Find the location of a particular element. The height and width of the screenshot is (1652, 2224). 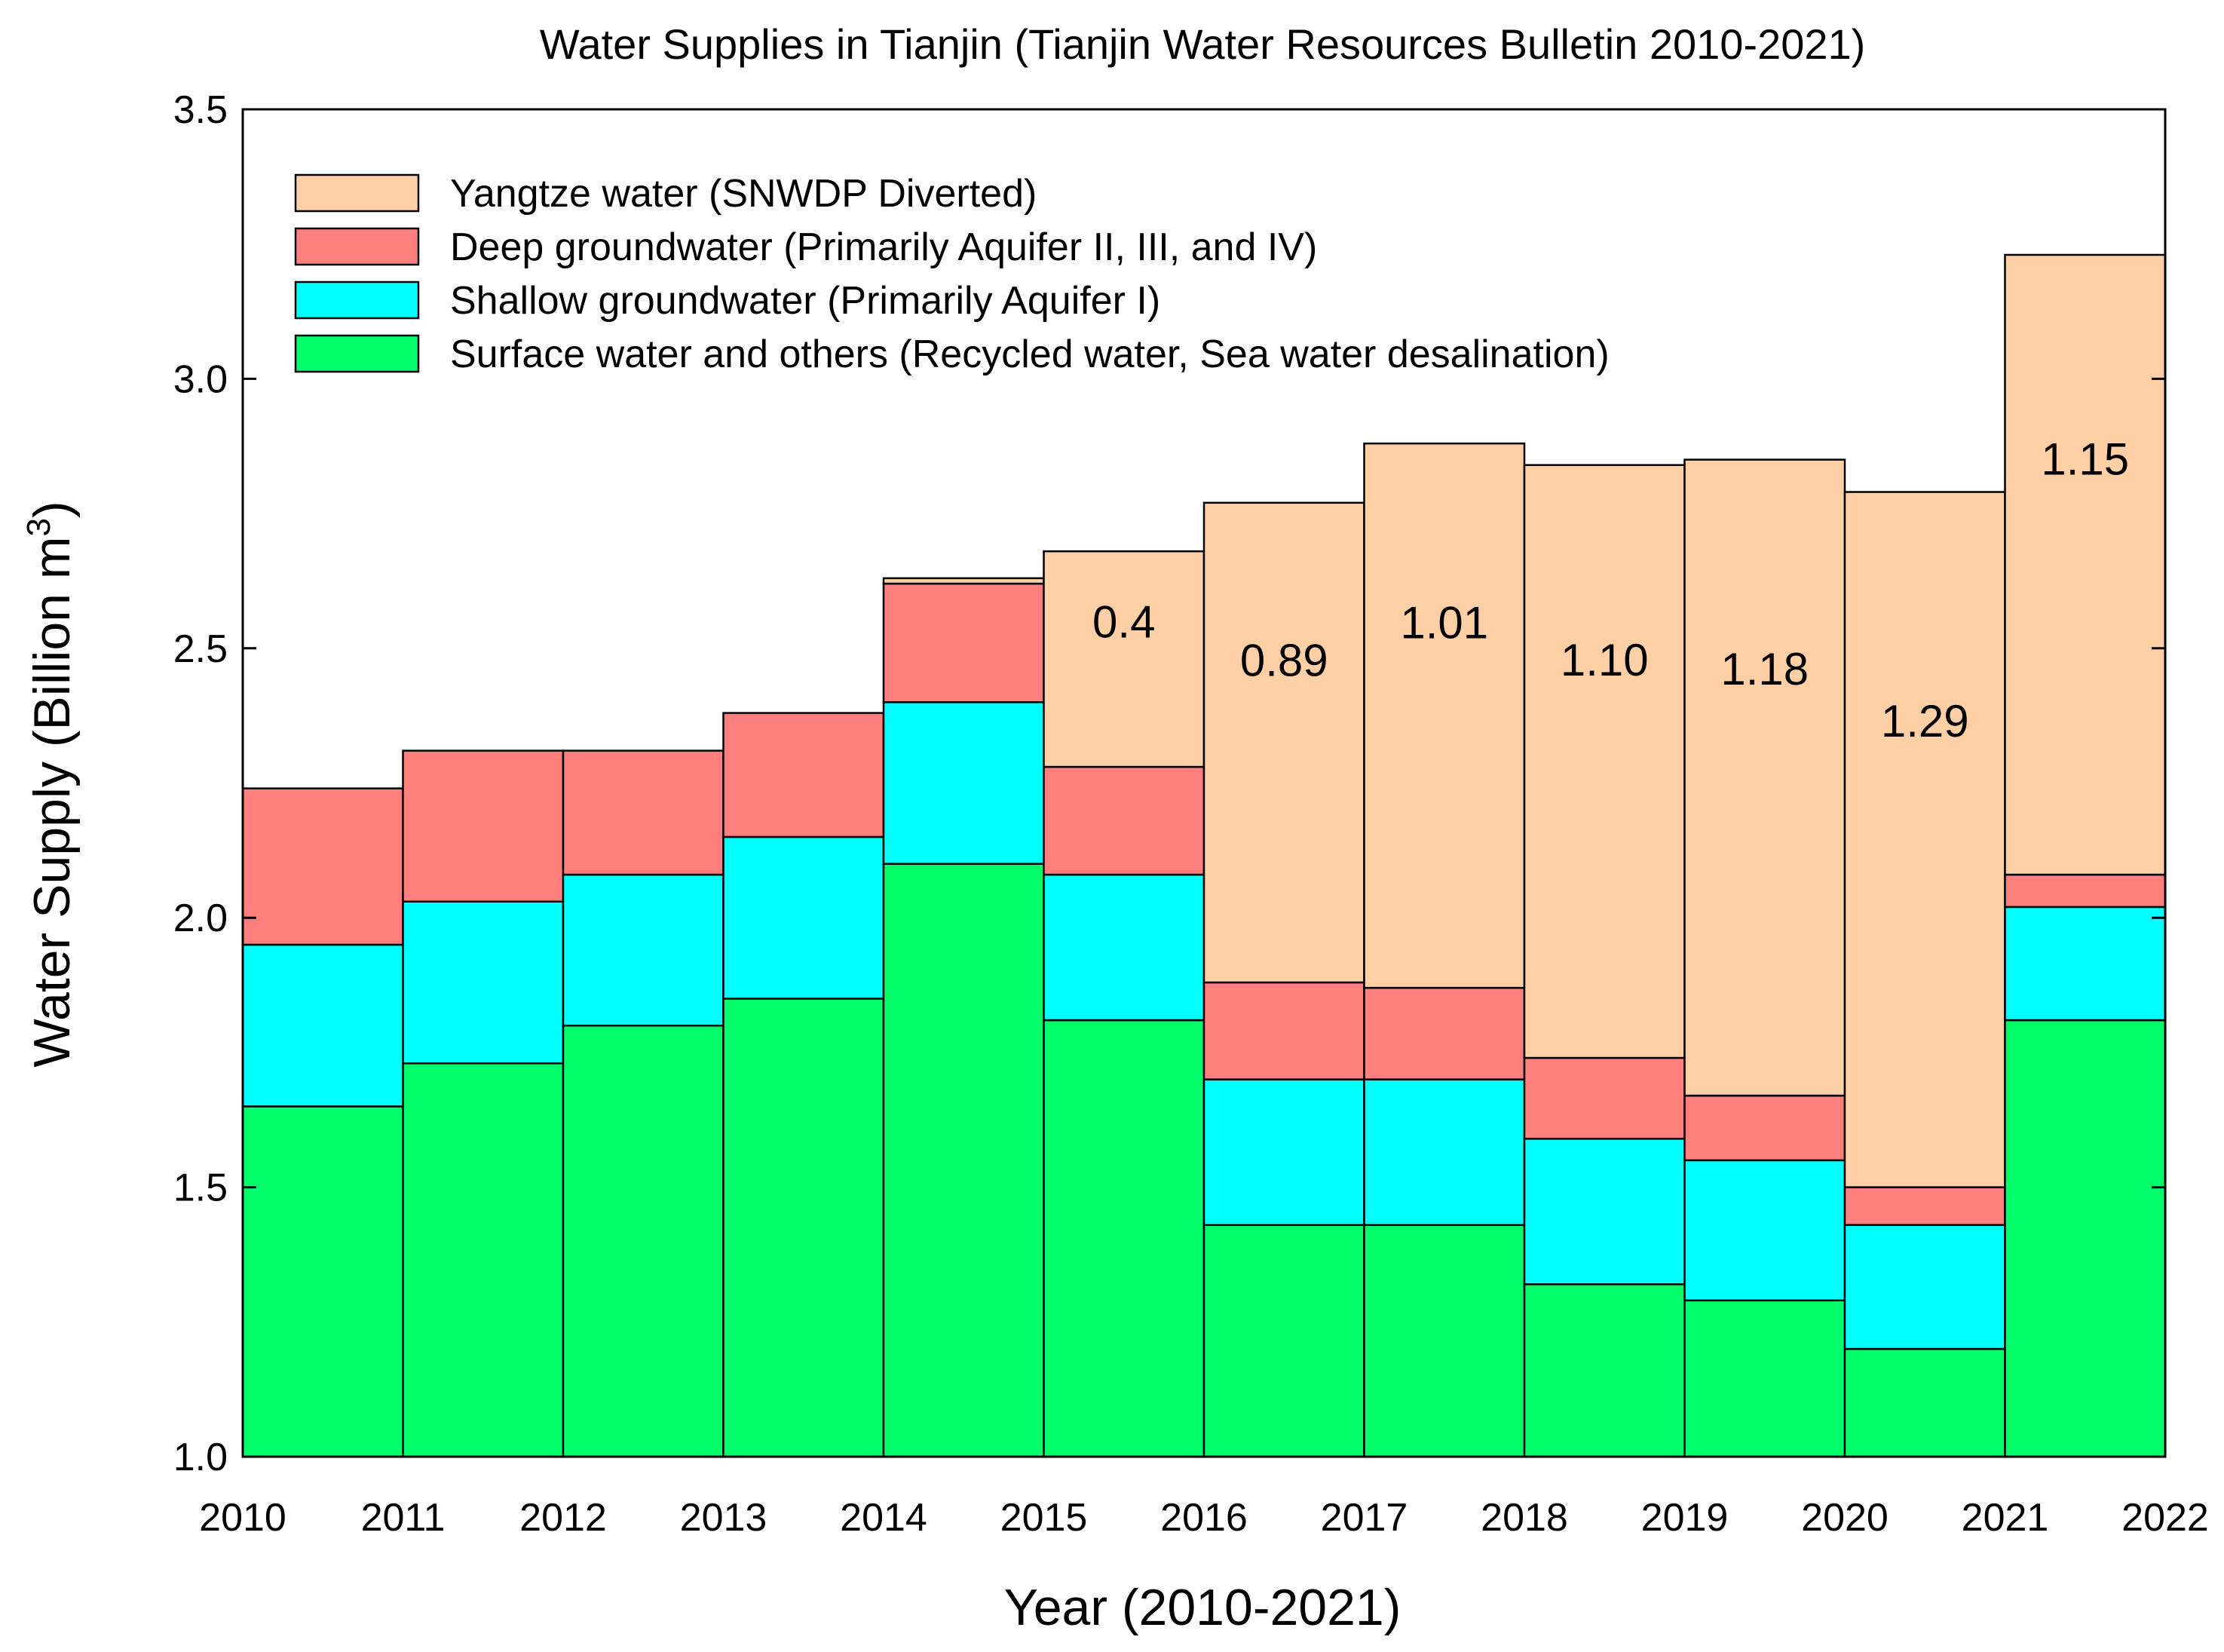

x-tick-label: 2022 is located at coordinates (2165, 1518).